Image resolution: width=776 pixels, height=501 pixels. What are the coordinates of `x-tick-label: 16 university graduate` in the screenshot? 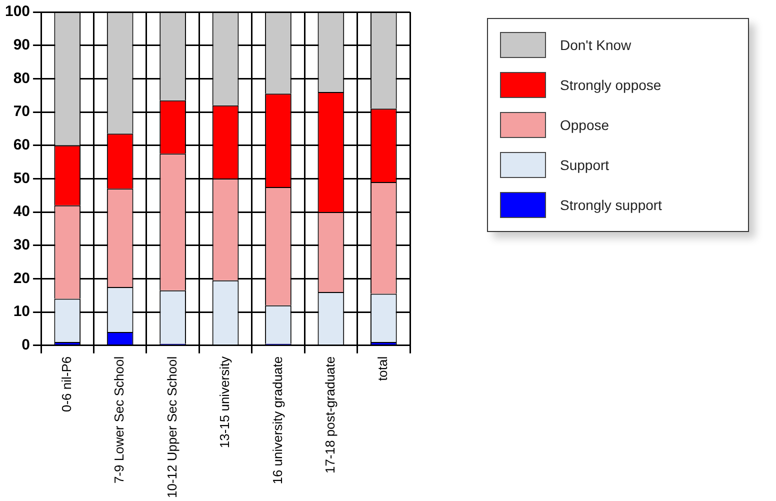 It's located at (277, 420).